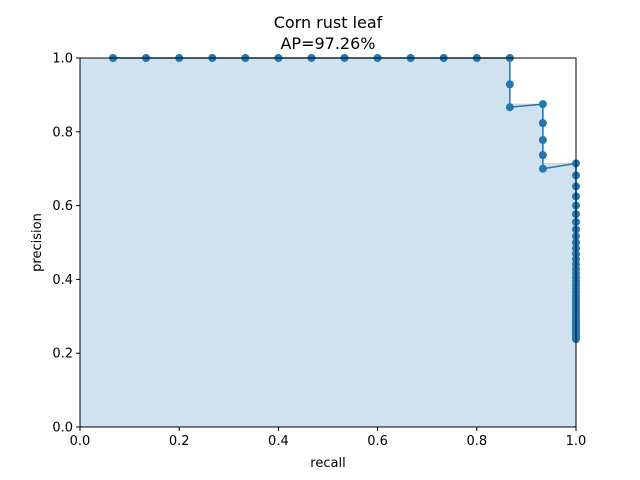 This screenshot has height=480, width=640. I want to click on y-tick-label: 0.2, so click(62, 354).